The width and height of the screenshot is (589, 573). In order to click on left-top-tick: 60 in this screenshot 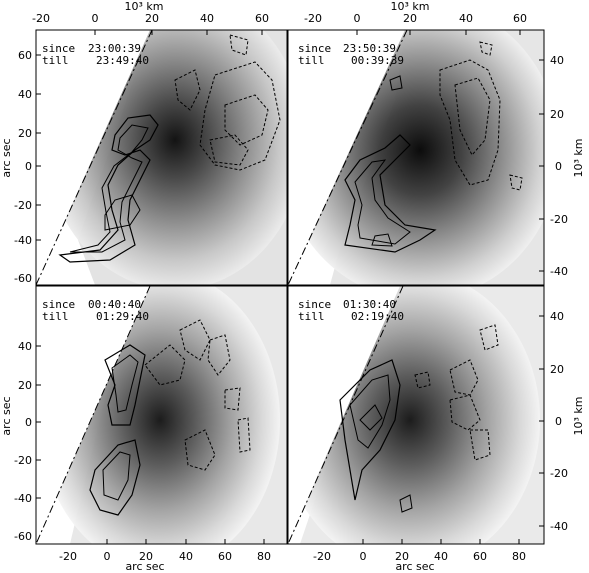, I will do `click(25, 55)`.